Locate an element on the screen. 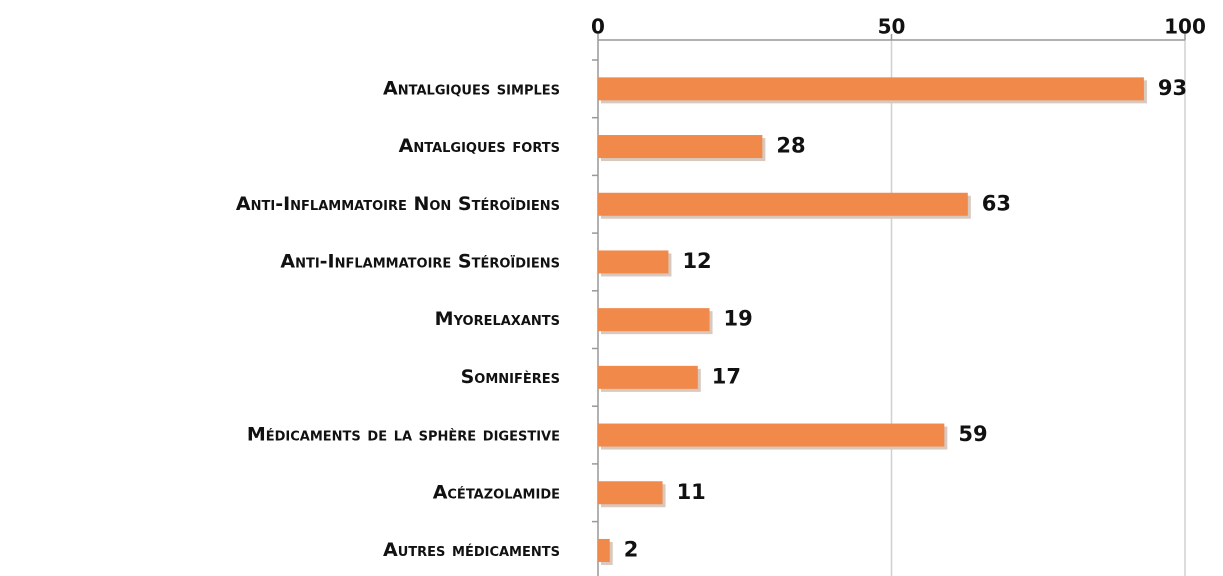 This screenshot has height=576, width=1223. value-label: 59 is located at coordinates (972, 434).